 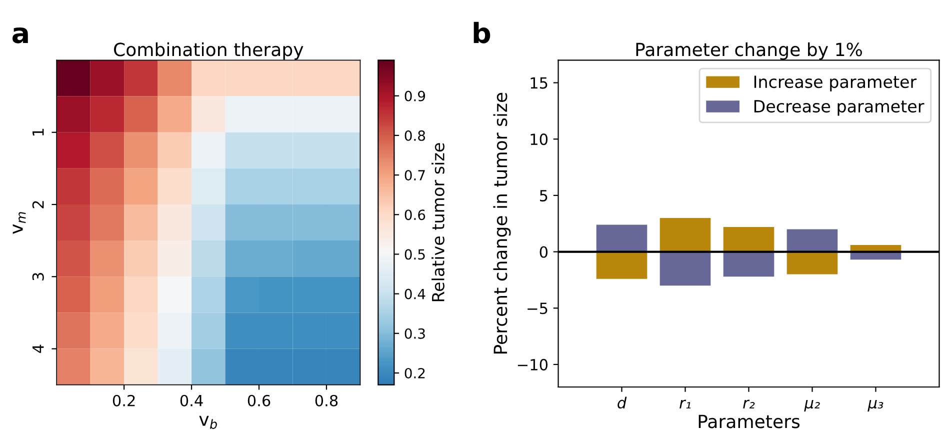 I want to click on text: b, so click(x=482, y=33).